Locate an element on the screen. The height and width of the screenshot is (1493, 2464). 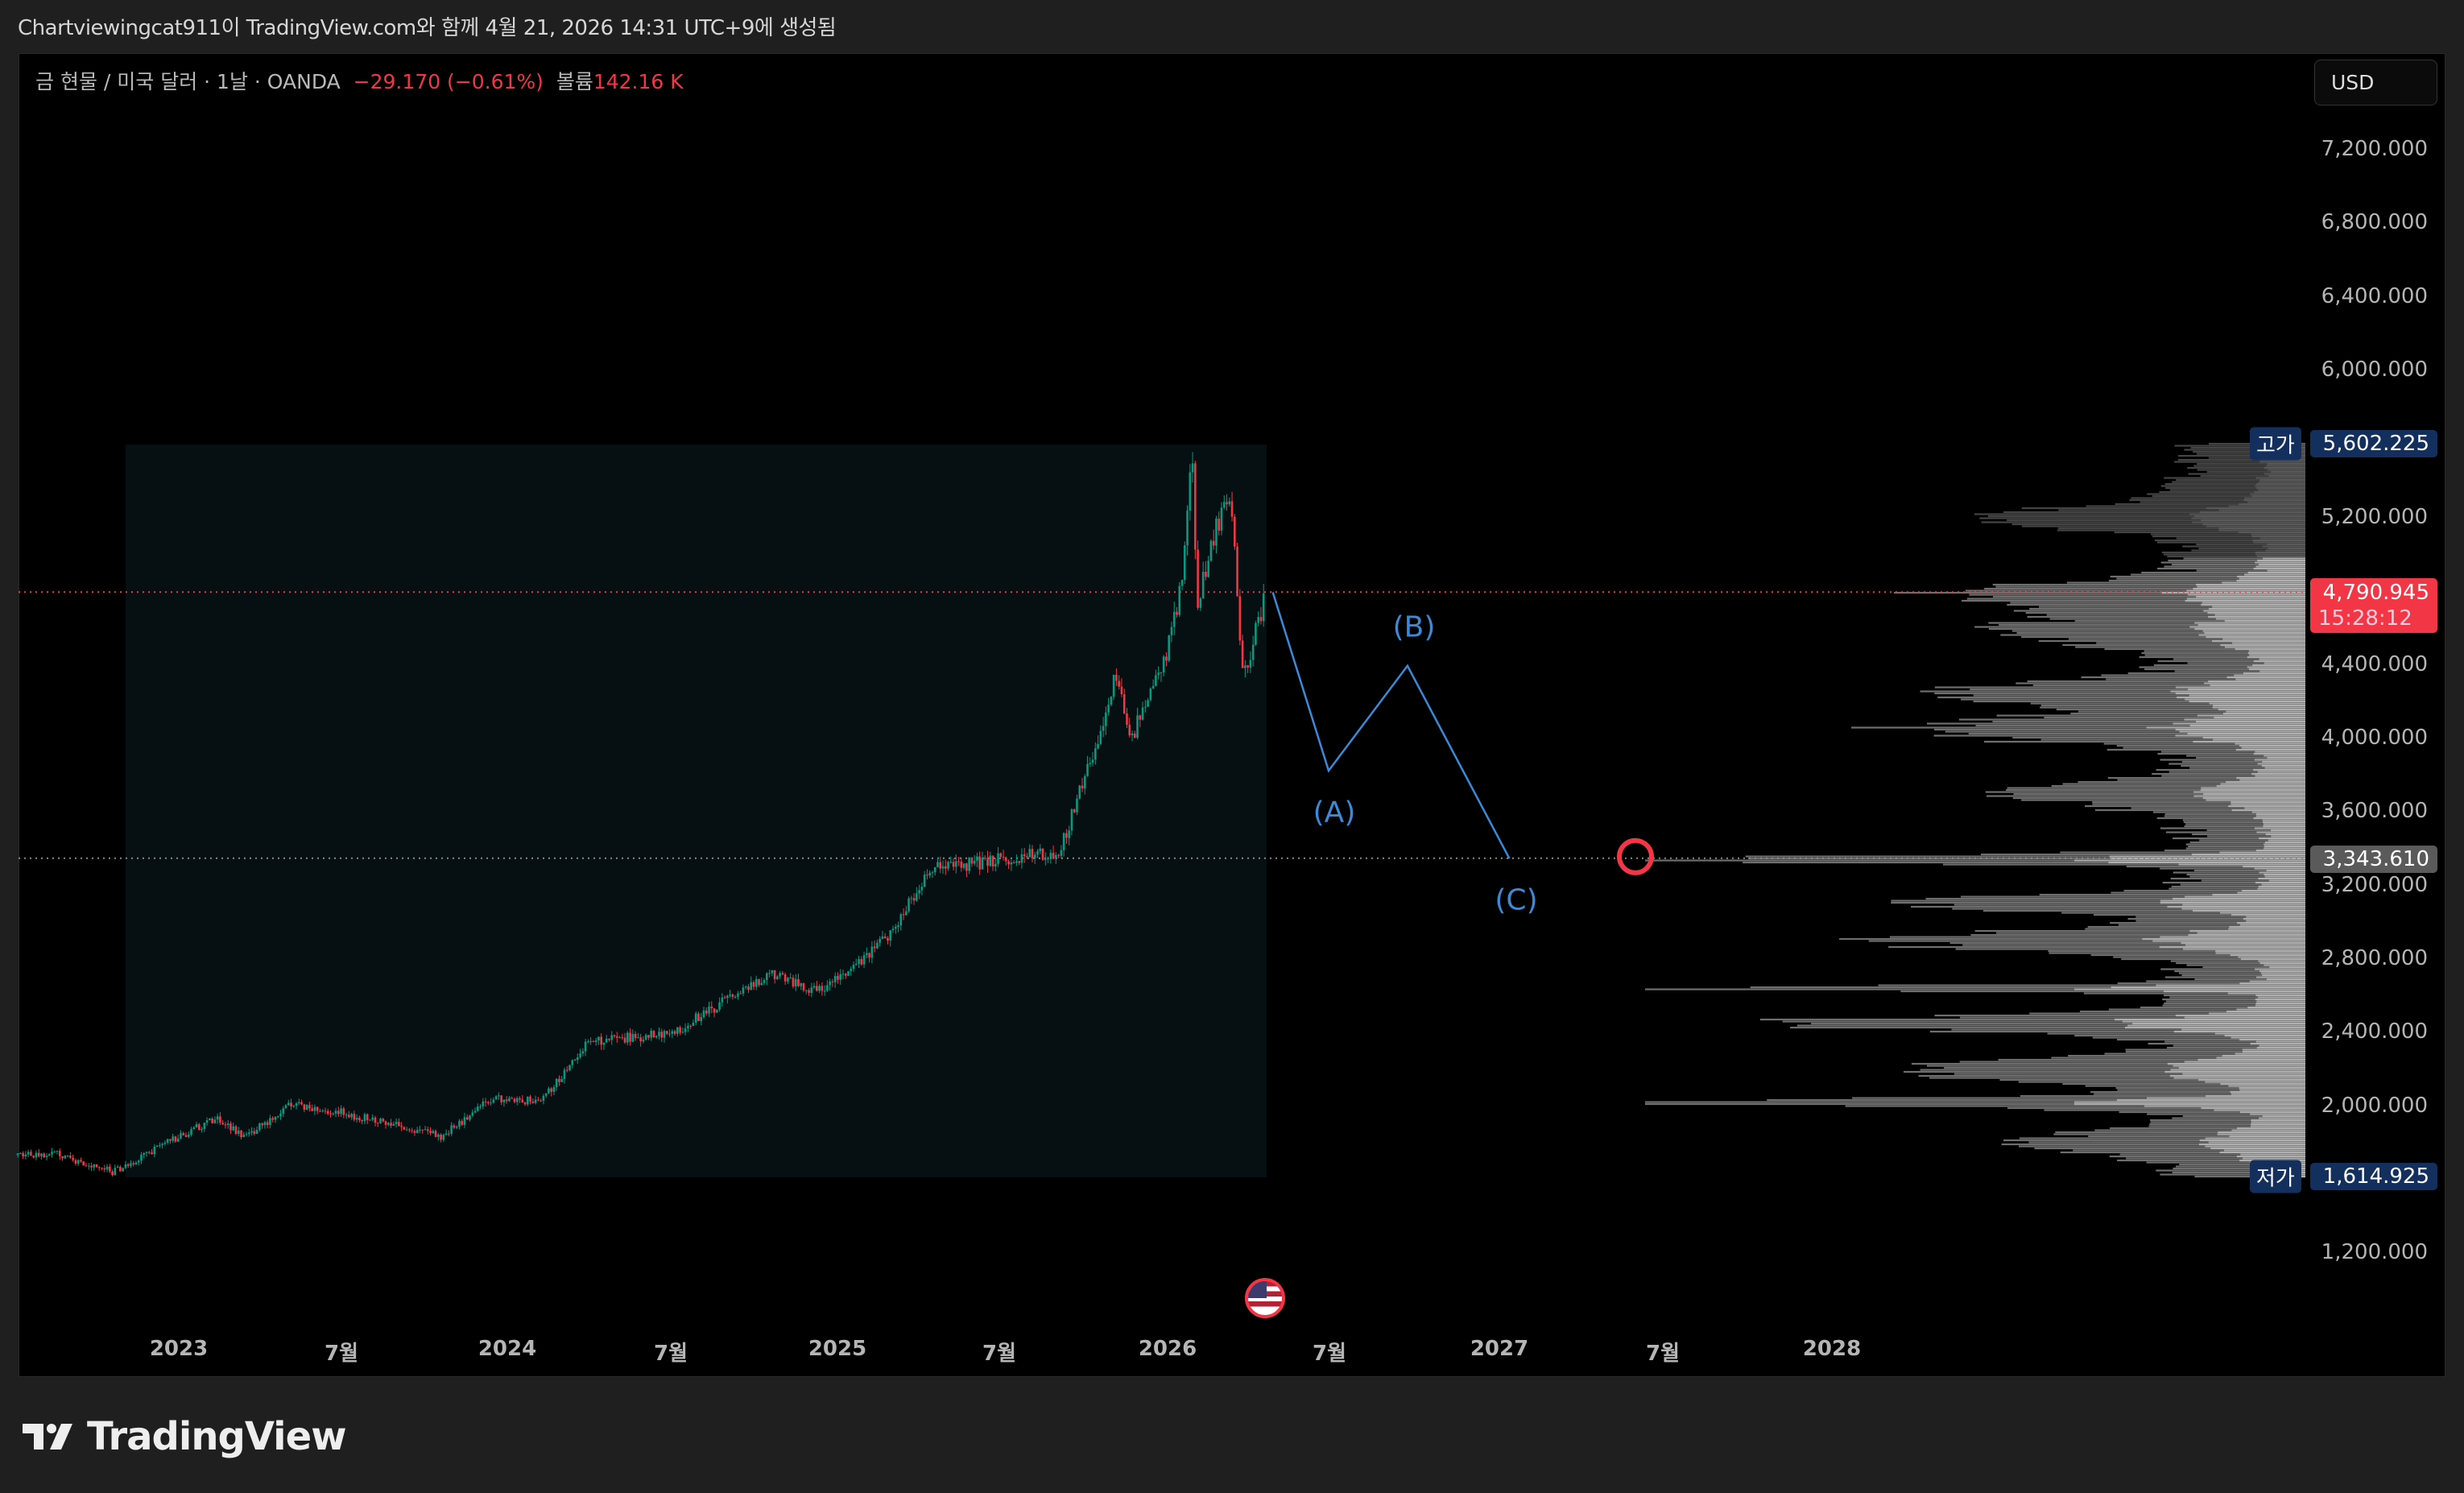
low-label: 저가 is located at coordinates (2275, 1176).